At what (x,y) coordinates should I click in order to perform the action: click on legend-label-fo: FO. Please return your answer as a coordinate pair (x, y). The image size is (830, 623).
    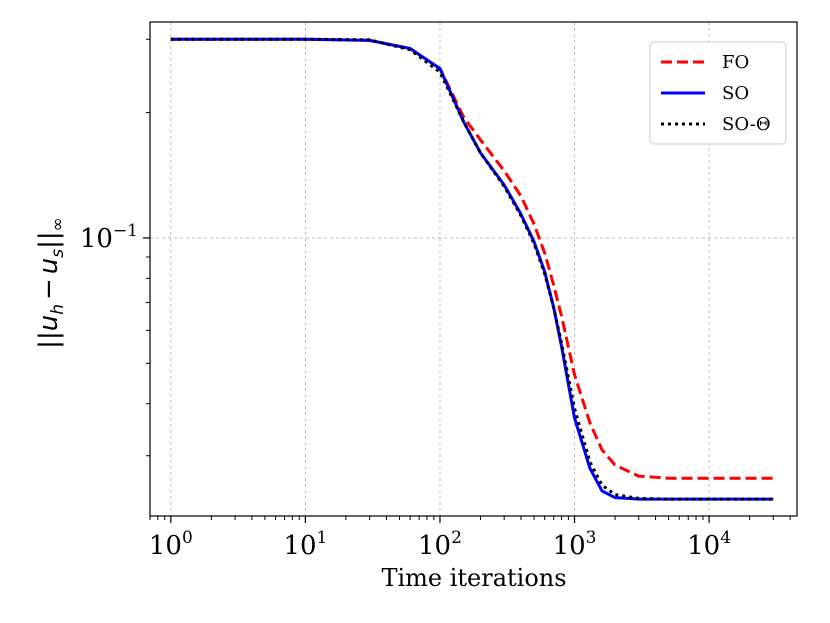
    Looking at the image, I should click on (735, 62).